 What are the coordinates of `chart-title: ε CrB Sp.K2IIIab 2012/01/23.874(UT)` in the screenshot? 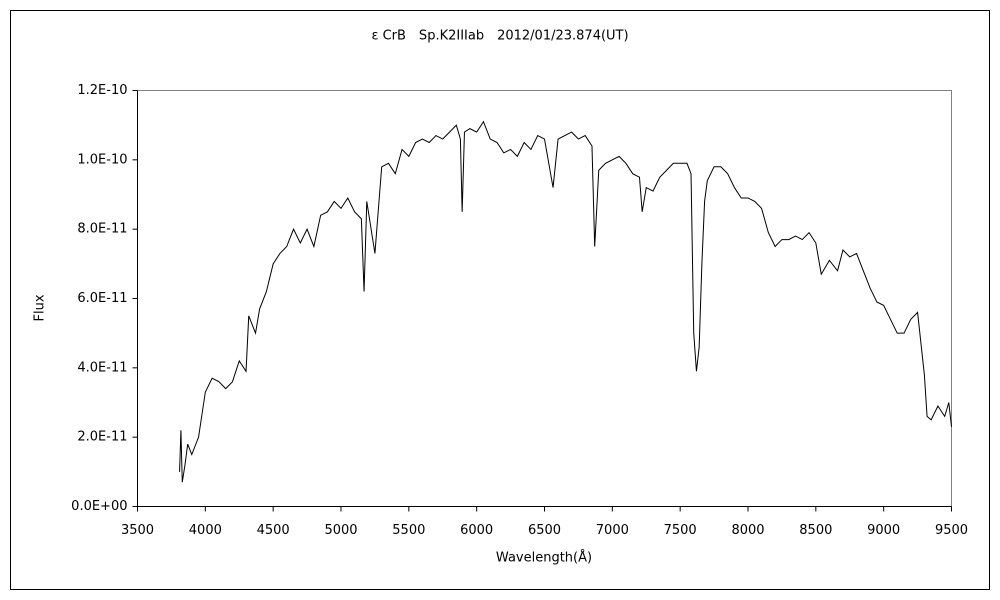 It's located at (499, 36).